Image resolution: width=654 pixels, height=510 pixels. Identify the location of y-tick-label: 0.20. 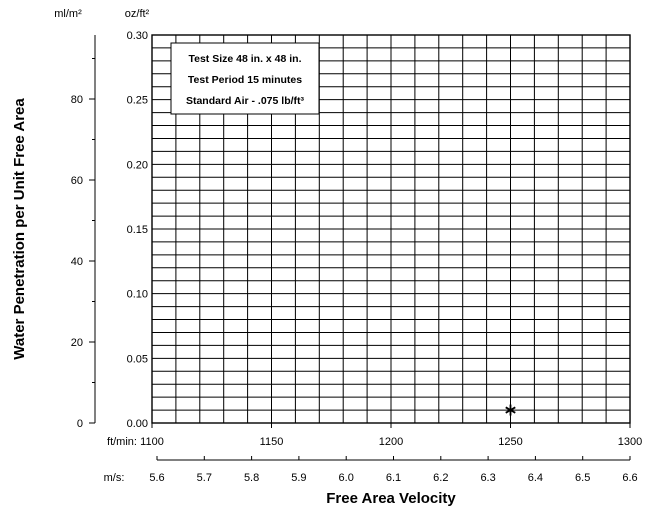
(137, 165).